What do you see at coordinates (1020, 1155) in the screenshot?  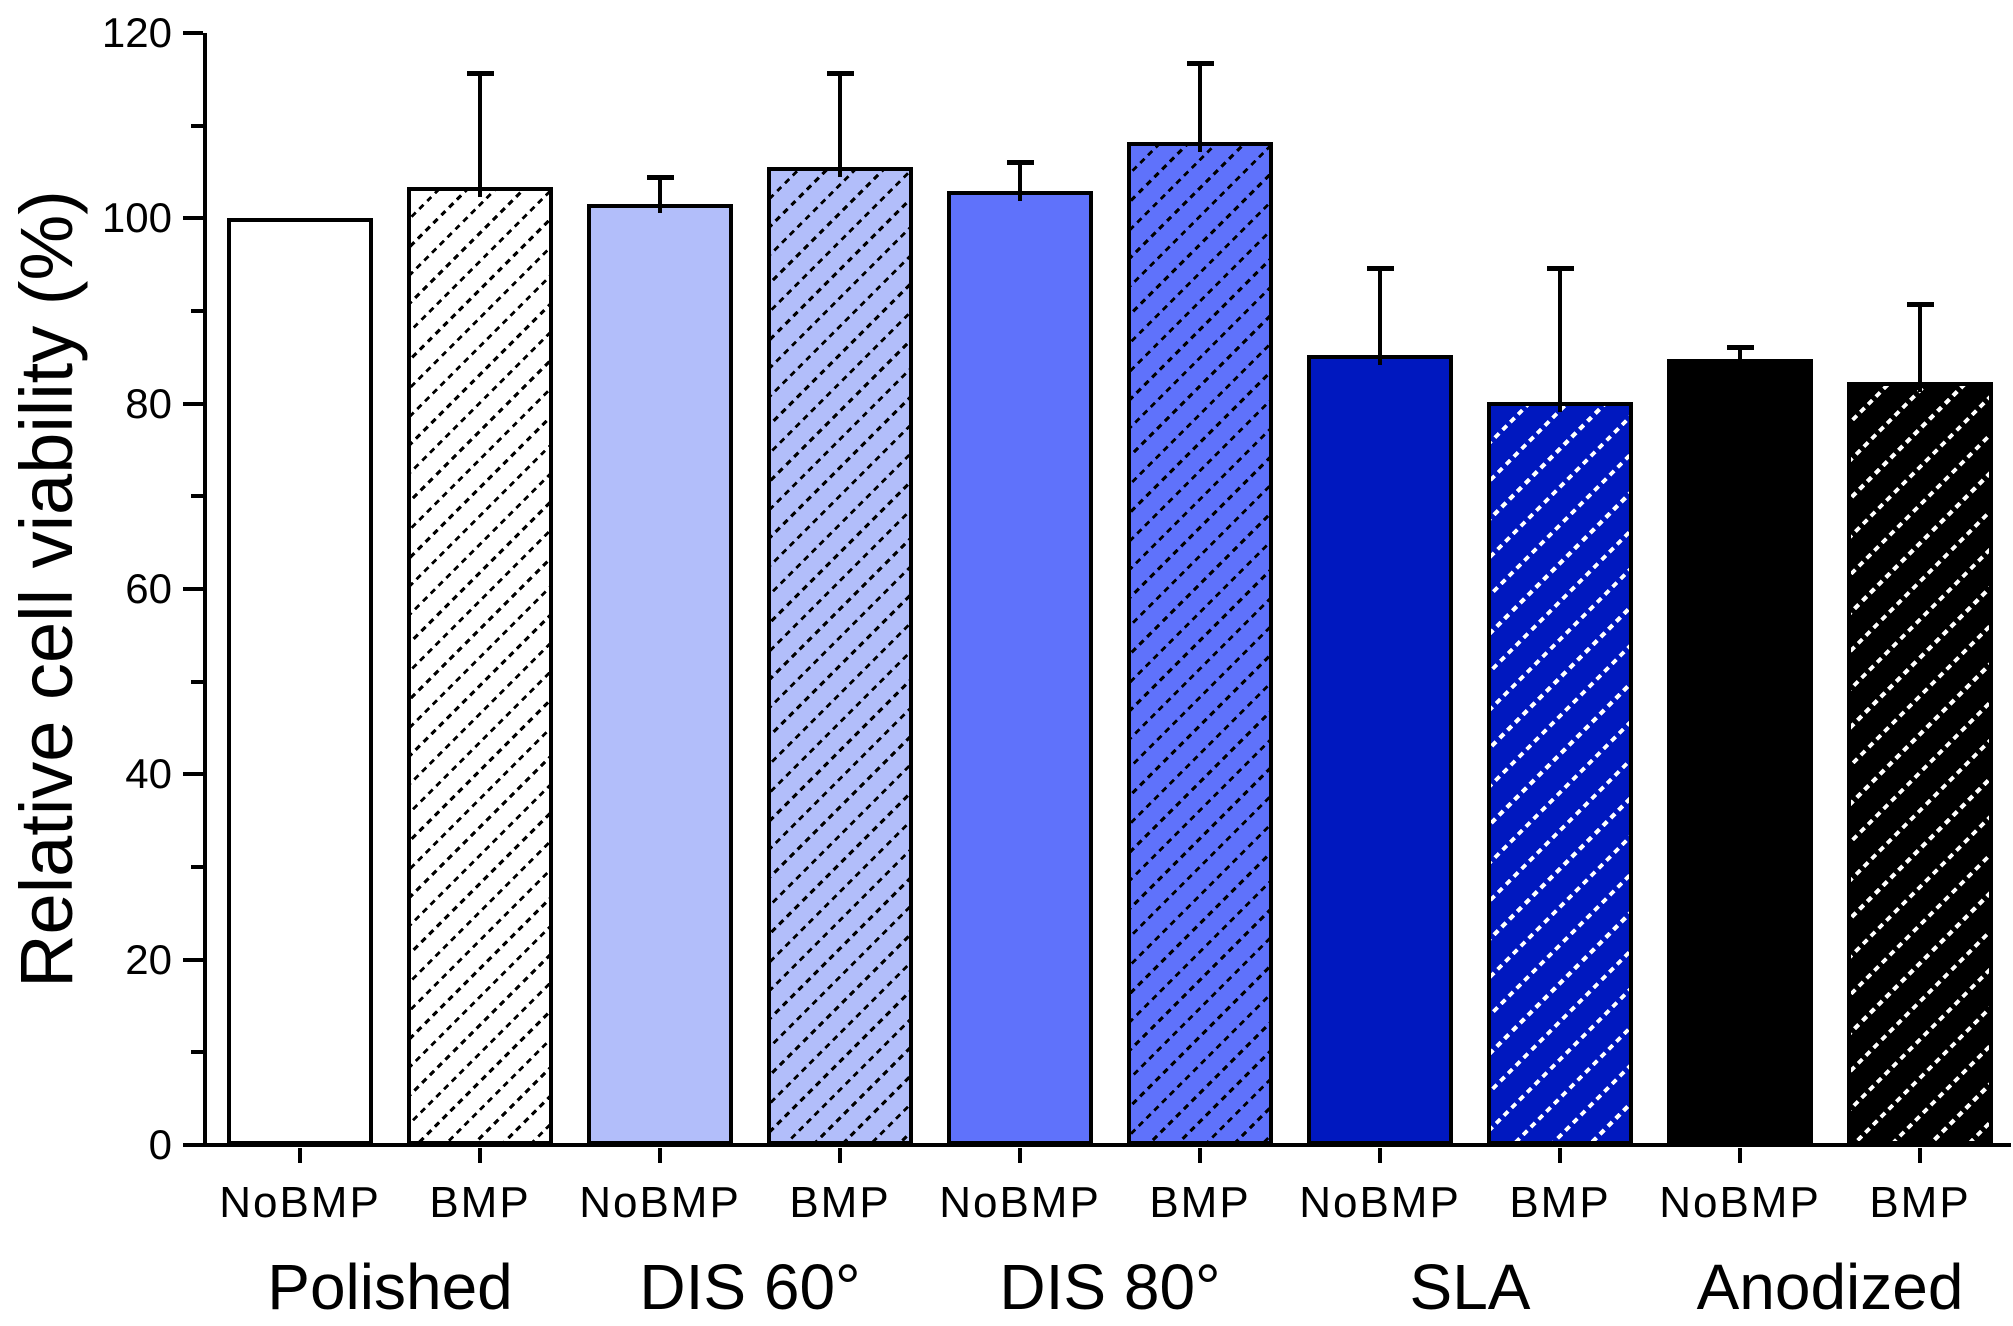 I see `x-tick-dis-80-nobmp` at bounding box center [1020, 1155].